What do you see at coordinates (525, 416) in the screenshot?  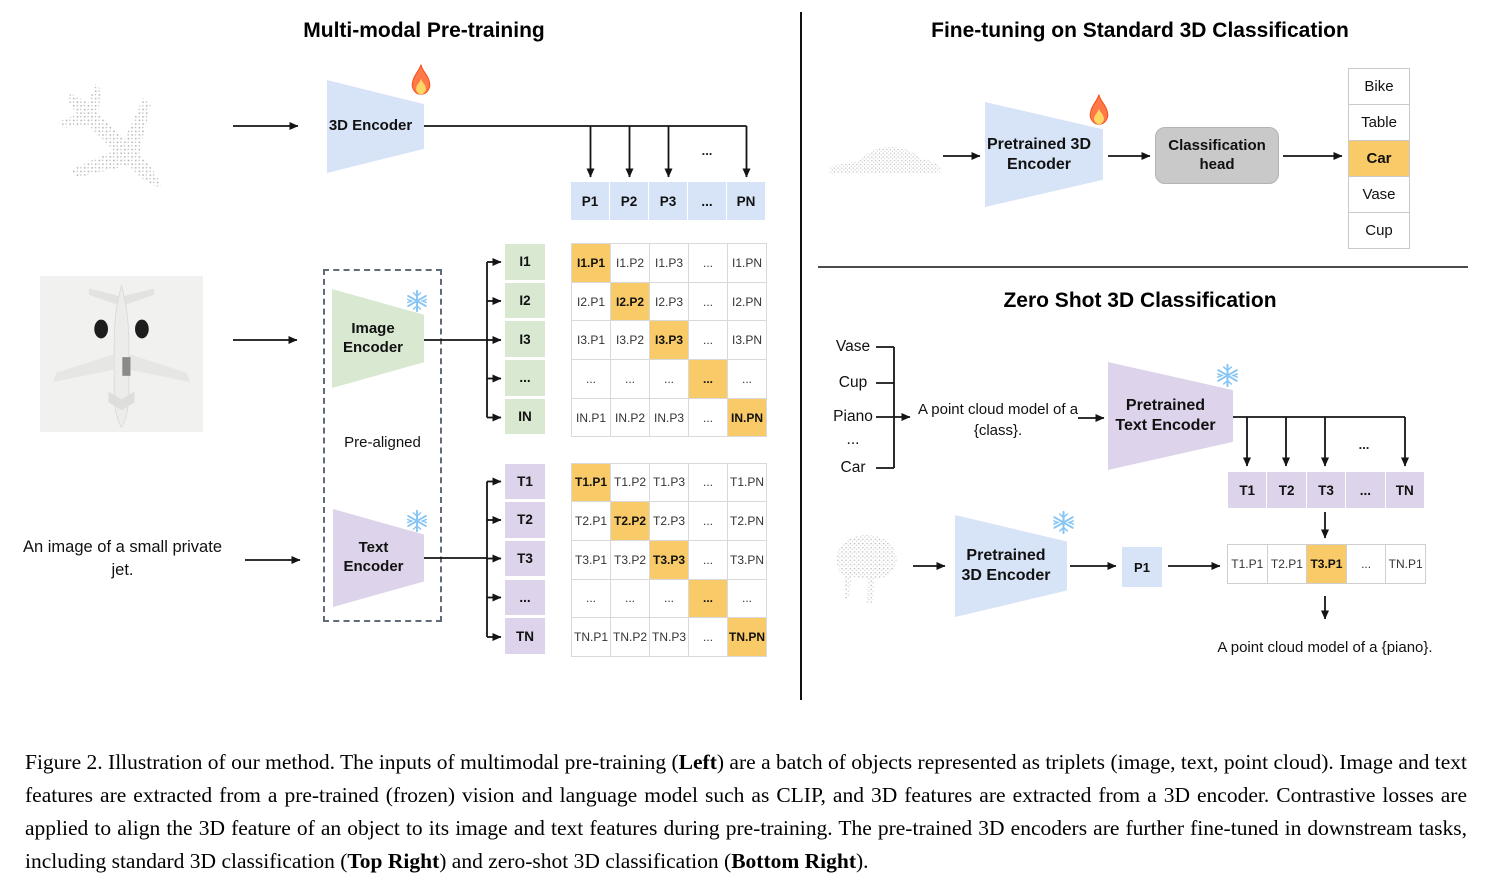 I see `image-feature-cell: IN` at bounding box center [525, 416].